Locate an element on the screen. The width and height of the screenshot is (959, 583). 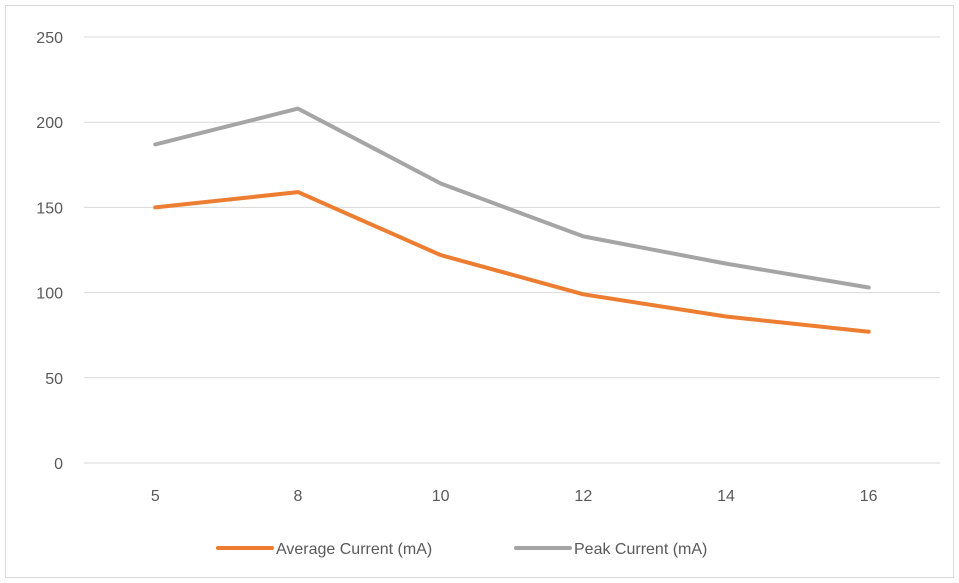
y-tick-label: 100 is located at coordinates (49, 294).